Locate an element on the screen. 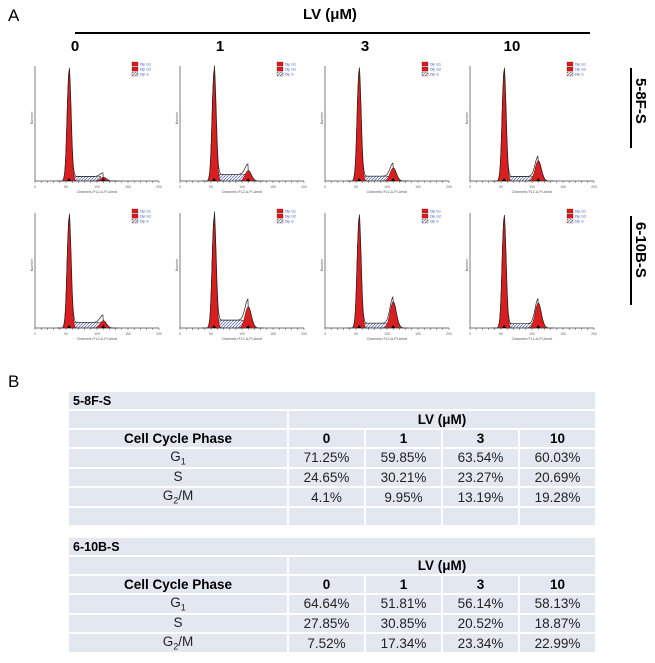  phase: S is located at coordinates (178, 476).